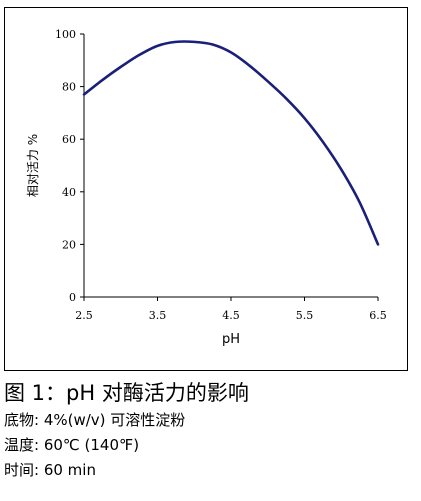 This screenshot has height=501, width=421. What do you see at coordinates (72, 445) in the screenshot?
I see `temperature-line: 温度: 60℃ (140℉)` at bounding box center [72, 445].